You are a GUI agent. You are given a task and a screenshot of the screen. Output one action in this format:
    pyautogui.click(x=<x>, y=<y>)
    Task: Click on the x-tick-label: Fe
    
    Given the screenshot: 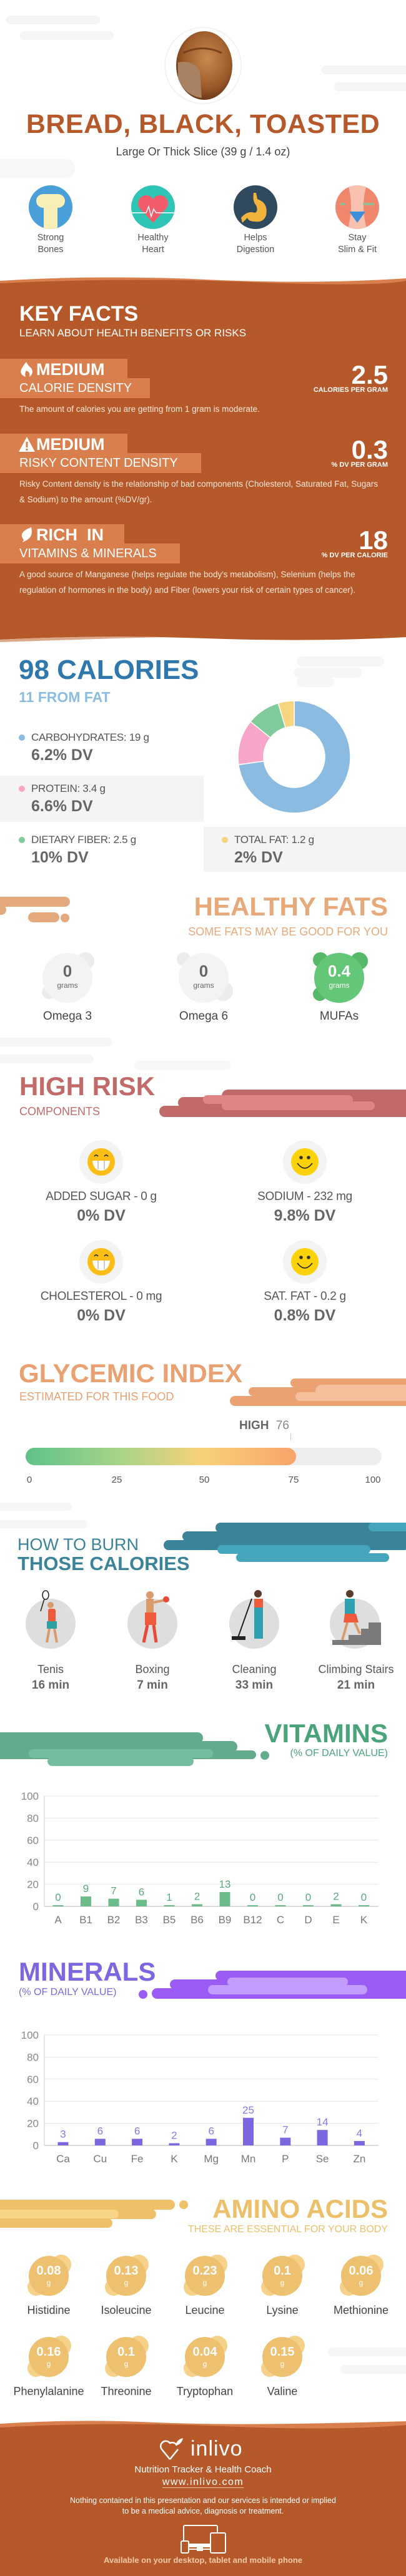 What is the action you would take?
    pyautogui.click(x=137, y=2159)
    